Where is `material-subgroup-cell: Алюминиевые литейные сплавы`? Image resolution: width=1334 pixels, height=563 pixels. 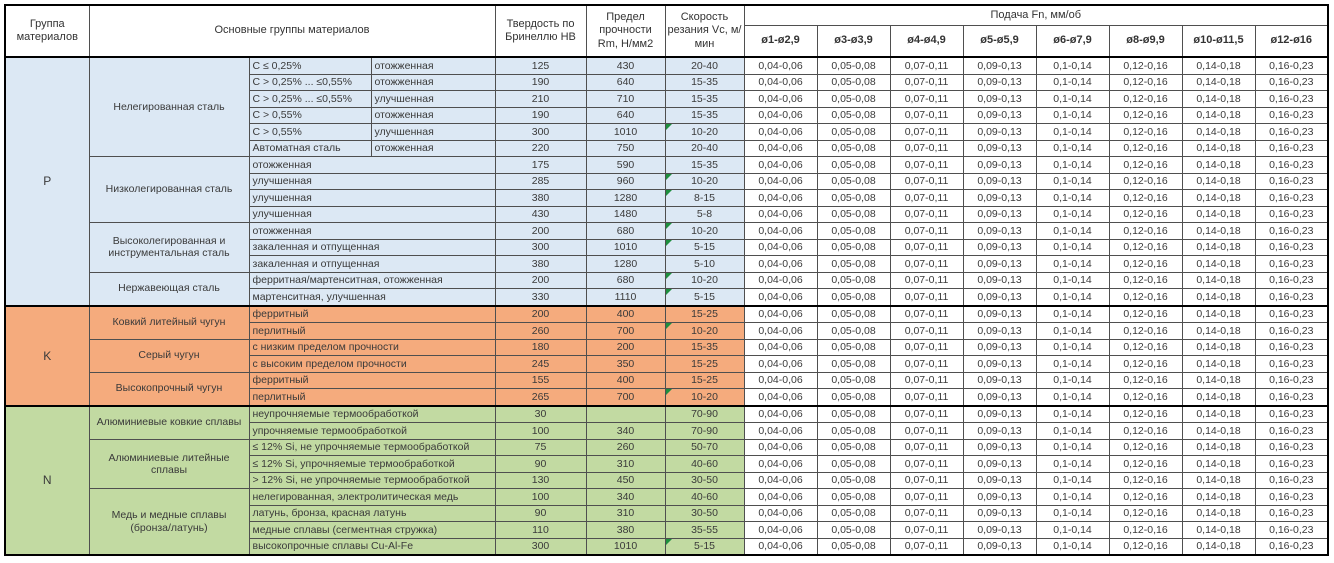 material-subgroup-cell: Алюминиевые литейные сплавы is located at coordinates (169, 463).